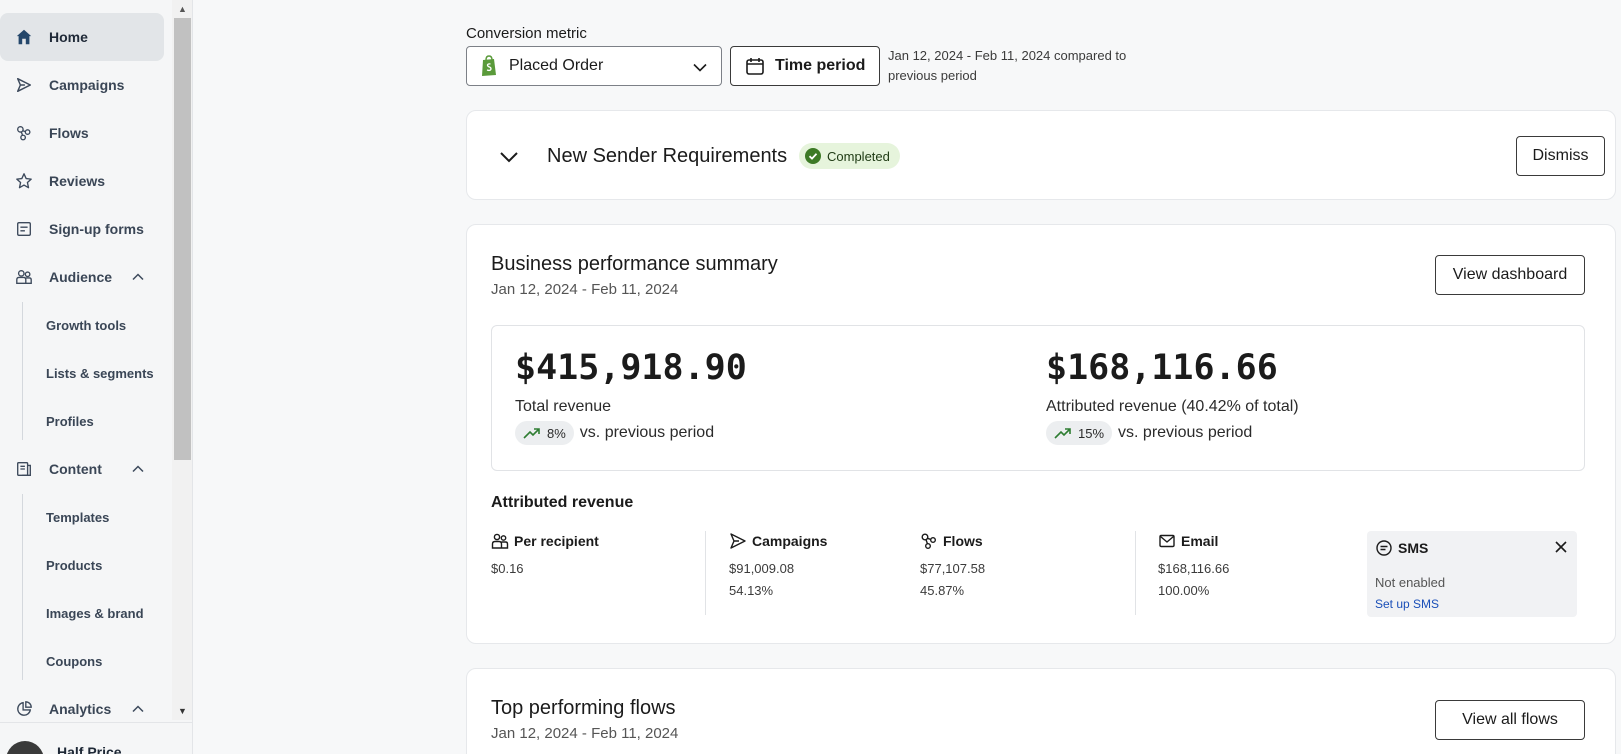 The image size is (1621, 754). What do you see at coordinates (928, 541) in the screenshot?
I see `flows-icon` at bounding box center [928, 541].